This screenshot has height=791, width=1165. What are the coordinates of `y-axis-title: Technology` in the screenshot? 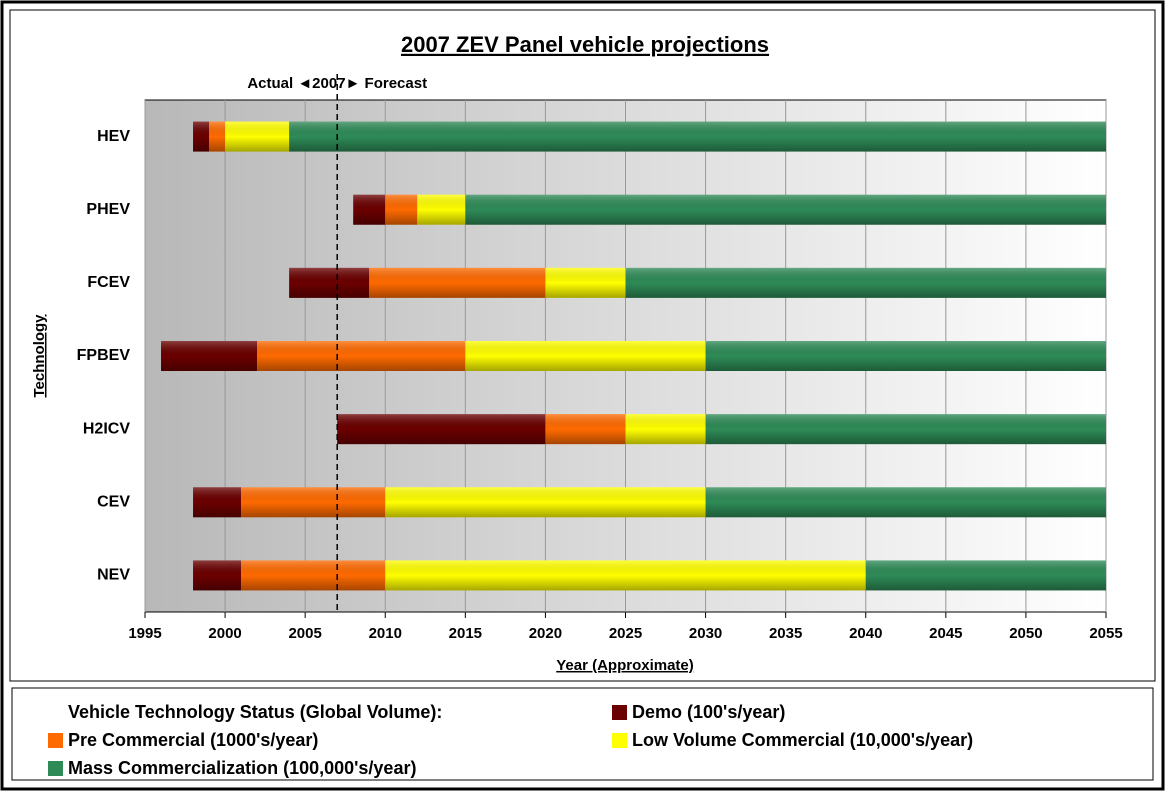 It's located at (39, 356).